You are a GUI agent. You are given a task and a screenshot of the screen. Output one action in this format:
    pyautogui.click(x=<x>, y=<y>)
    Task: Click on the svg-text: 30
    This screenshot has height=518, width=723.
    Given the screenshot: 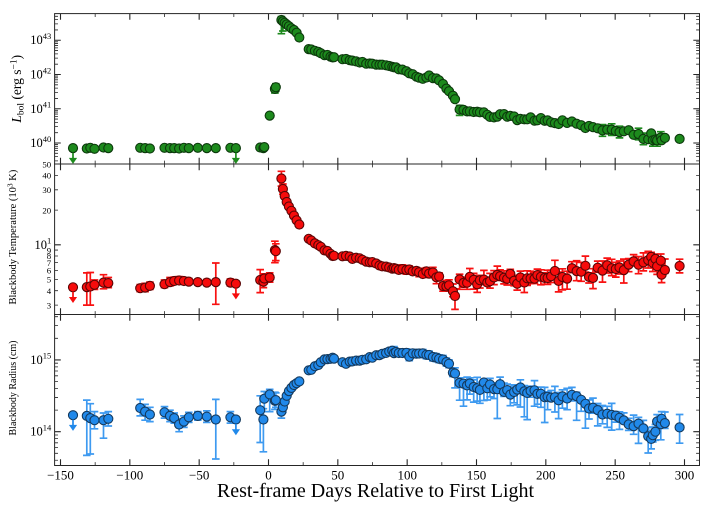 What is the action you would take?
    pyautogui.click(x=46, y=190)
    